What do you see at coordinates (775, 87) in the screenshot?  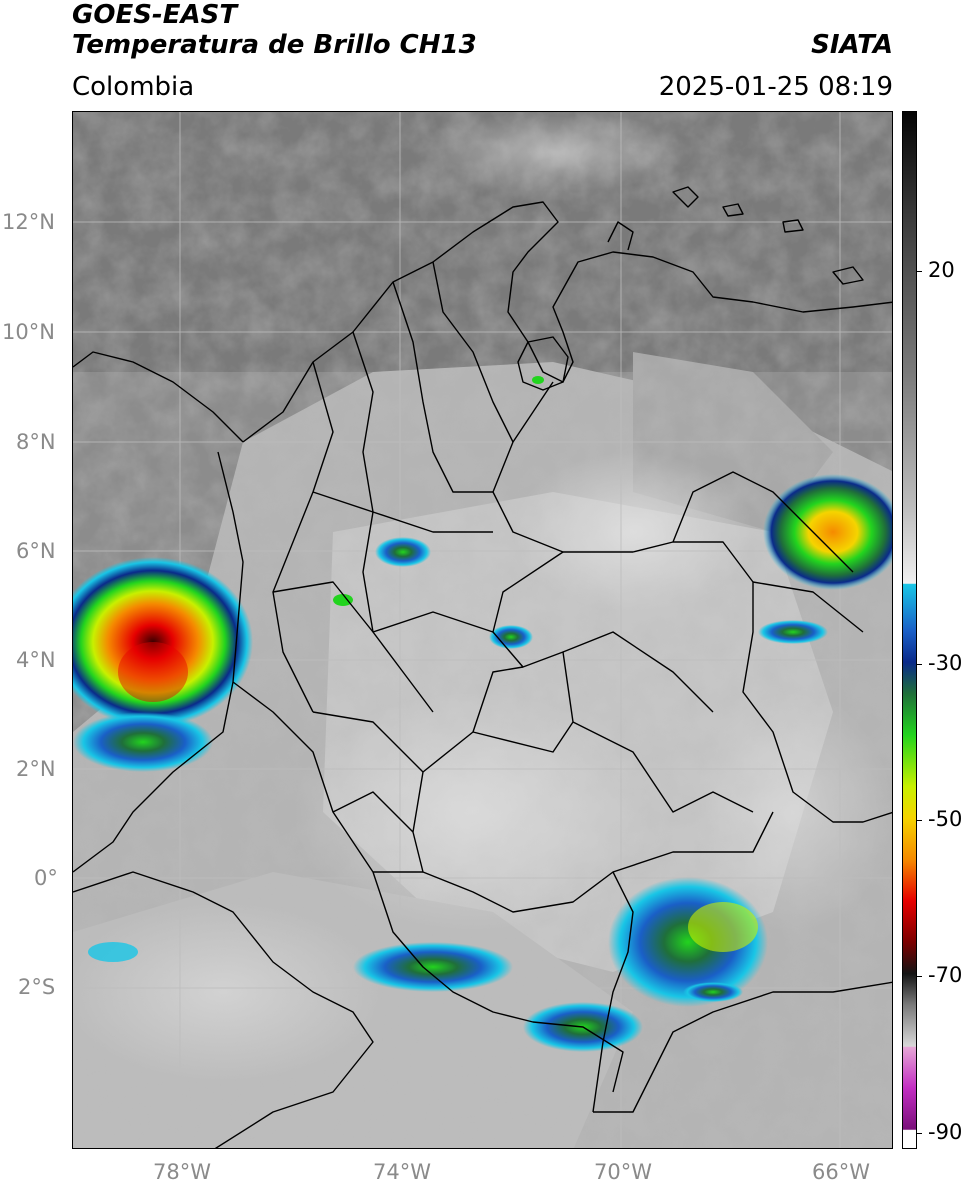 I see `timestamp: 2025-01-25 08:19` at bounding box center [775, 87].